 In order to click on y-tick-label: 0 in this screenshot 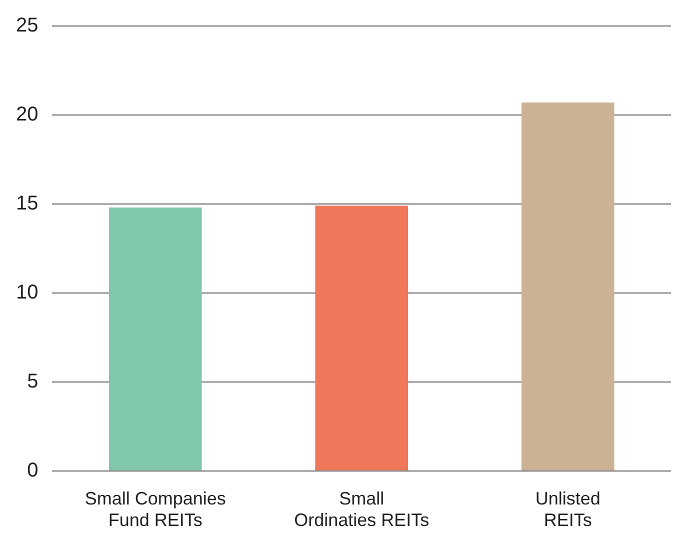, I will do `click(32, 470)`.